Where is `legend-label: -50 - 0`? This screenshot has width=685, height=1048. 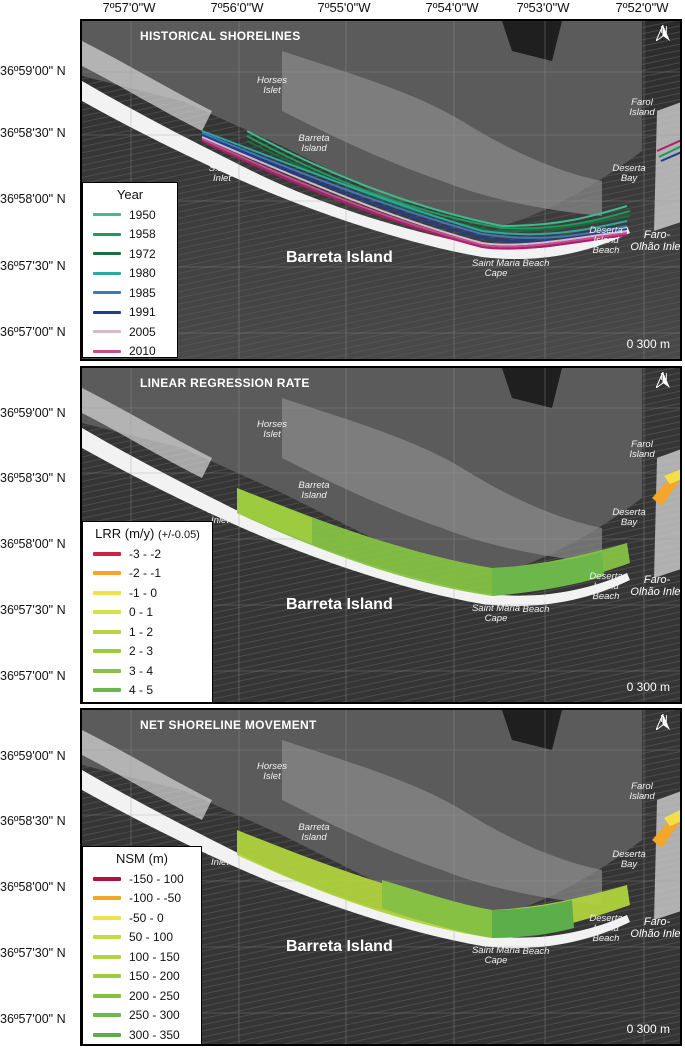 legend-label: -50 - 0 is located at coordinates (146, 917).